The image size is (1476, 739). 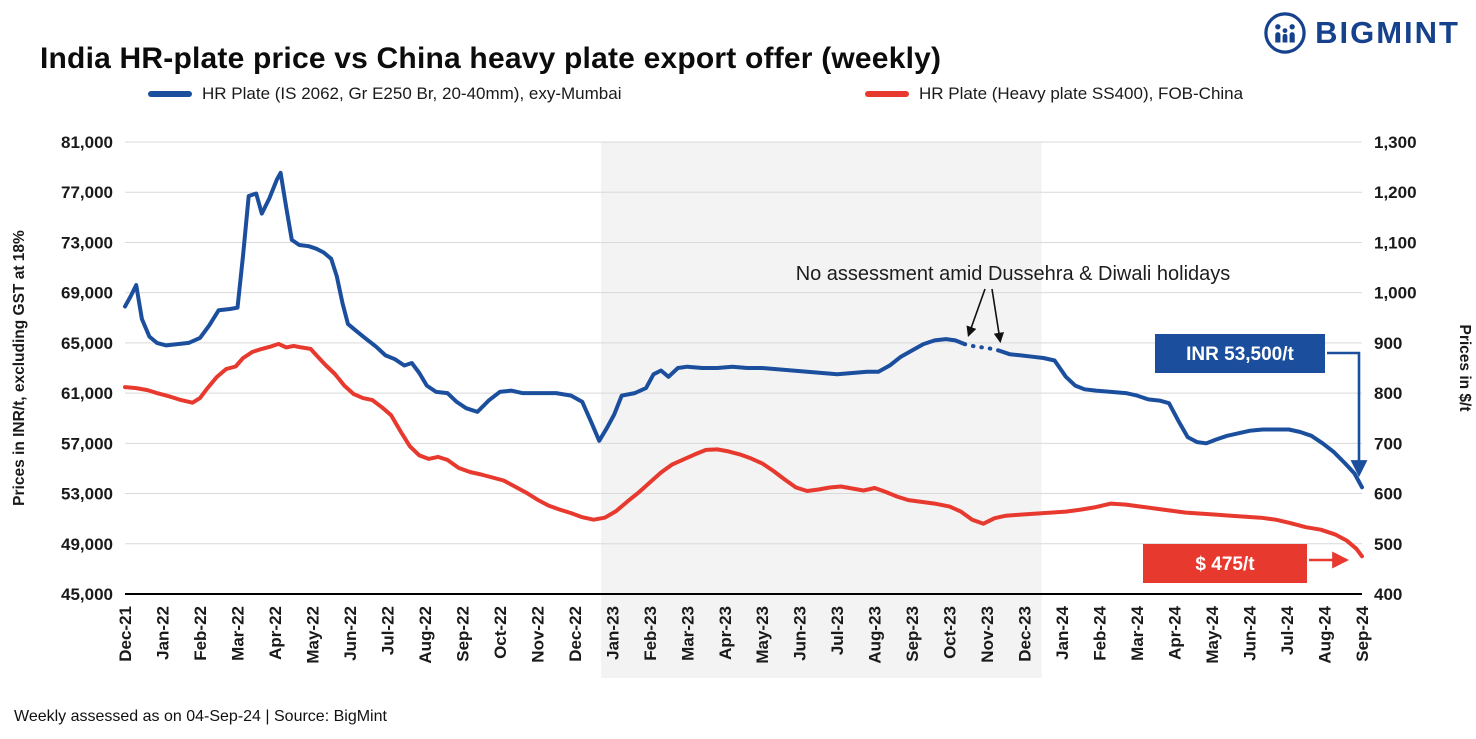 I want to click on left-tick-label: 57,000, so click(x=87, y=443).